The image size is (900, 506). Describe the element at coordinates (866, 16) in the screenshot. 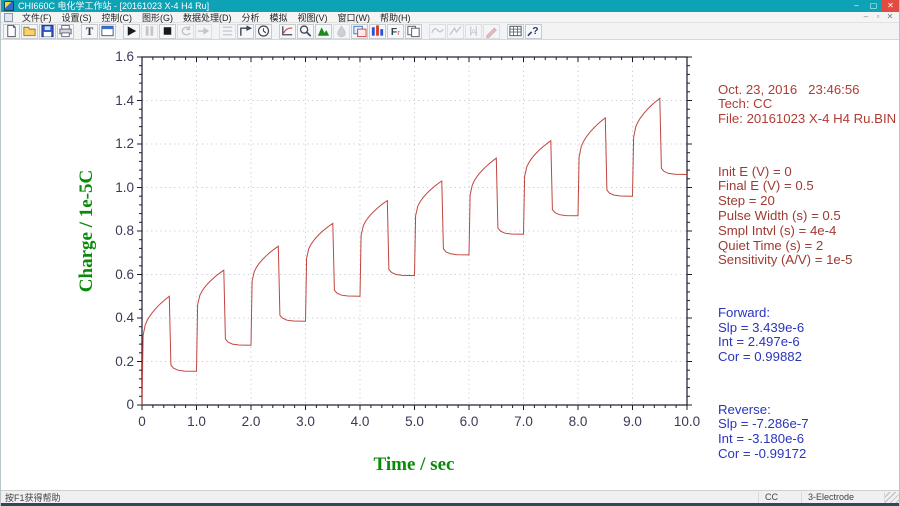

I see `mdi-minimize-button: –` at that location.